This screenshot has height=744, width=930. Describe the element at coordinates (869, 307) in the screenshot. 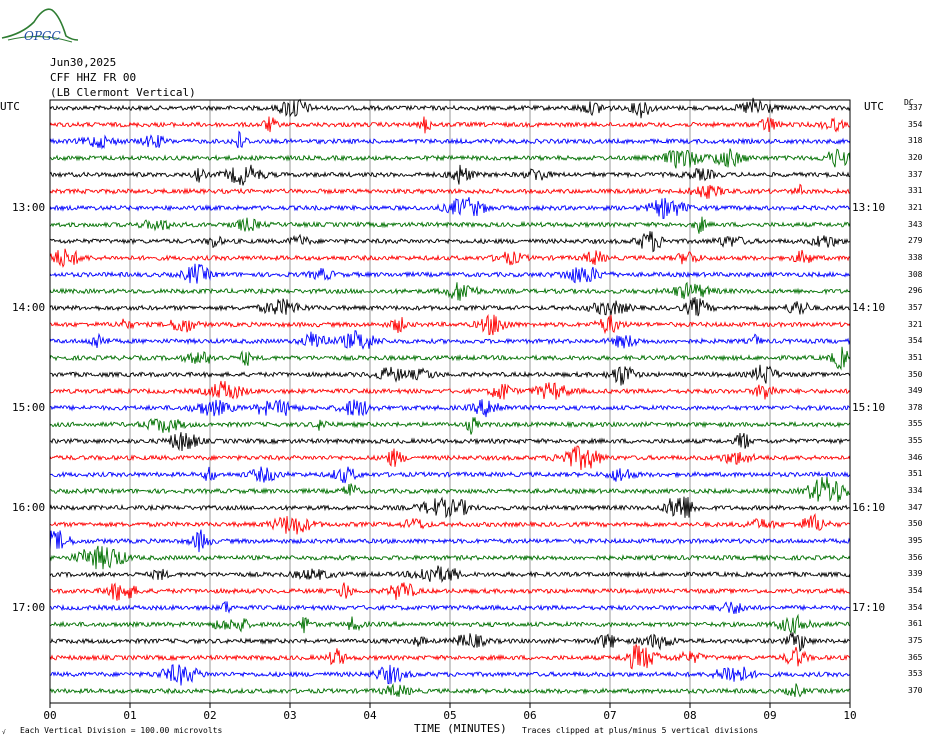

I see `right-time-label: 14:10` at that location.